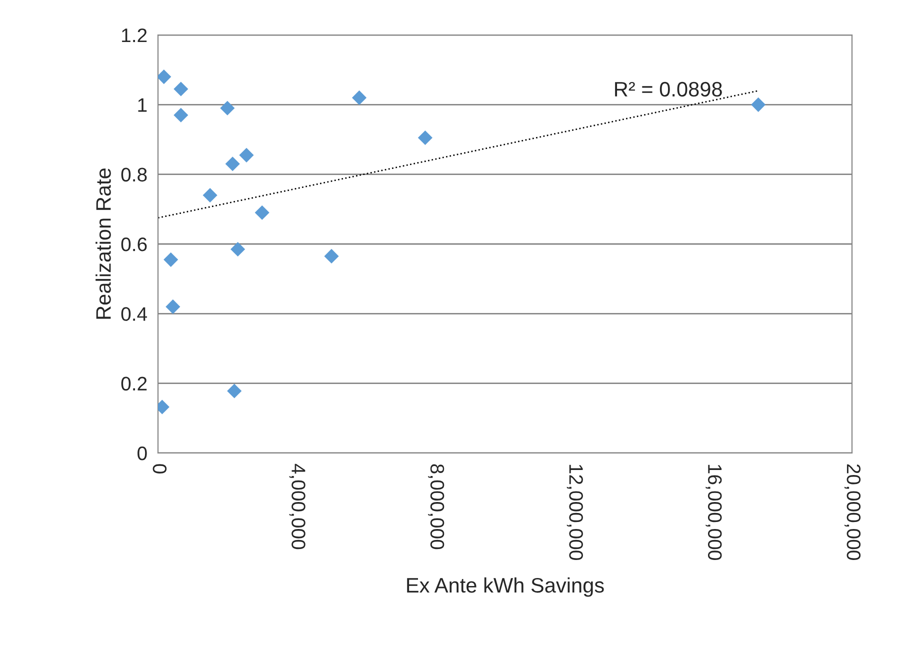  I want to click on x-axis-title: Ex Ante kWh Savings, so click(505, 587).